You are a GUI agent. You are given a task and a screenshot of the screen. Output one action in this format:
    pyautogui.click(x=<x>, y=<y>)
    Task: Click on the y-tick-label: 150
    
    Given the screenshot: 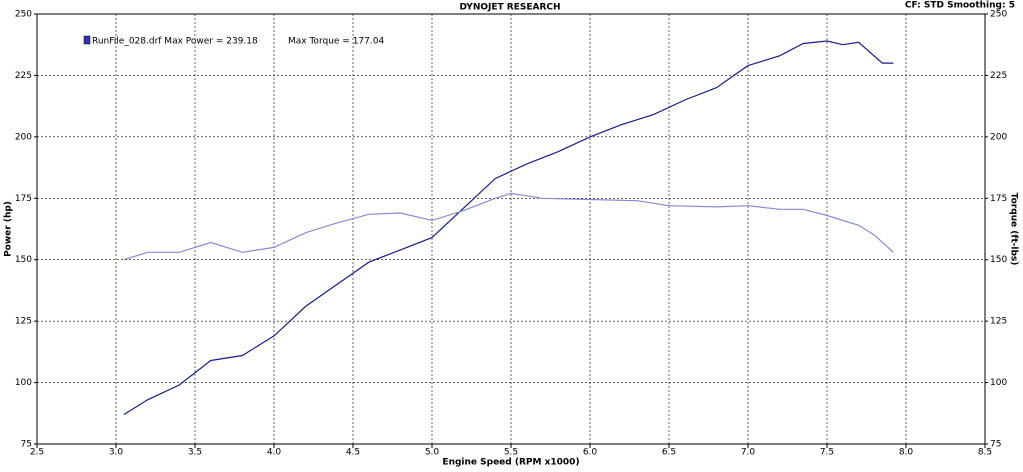 What is the action you would take?
    pyautogui.click(x=23, y=260)
    